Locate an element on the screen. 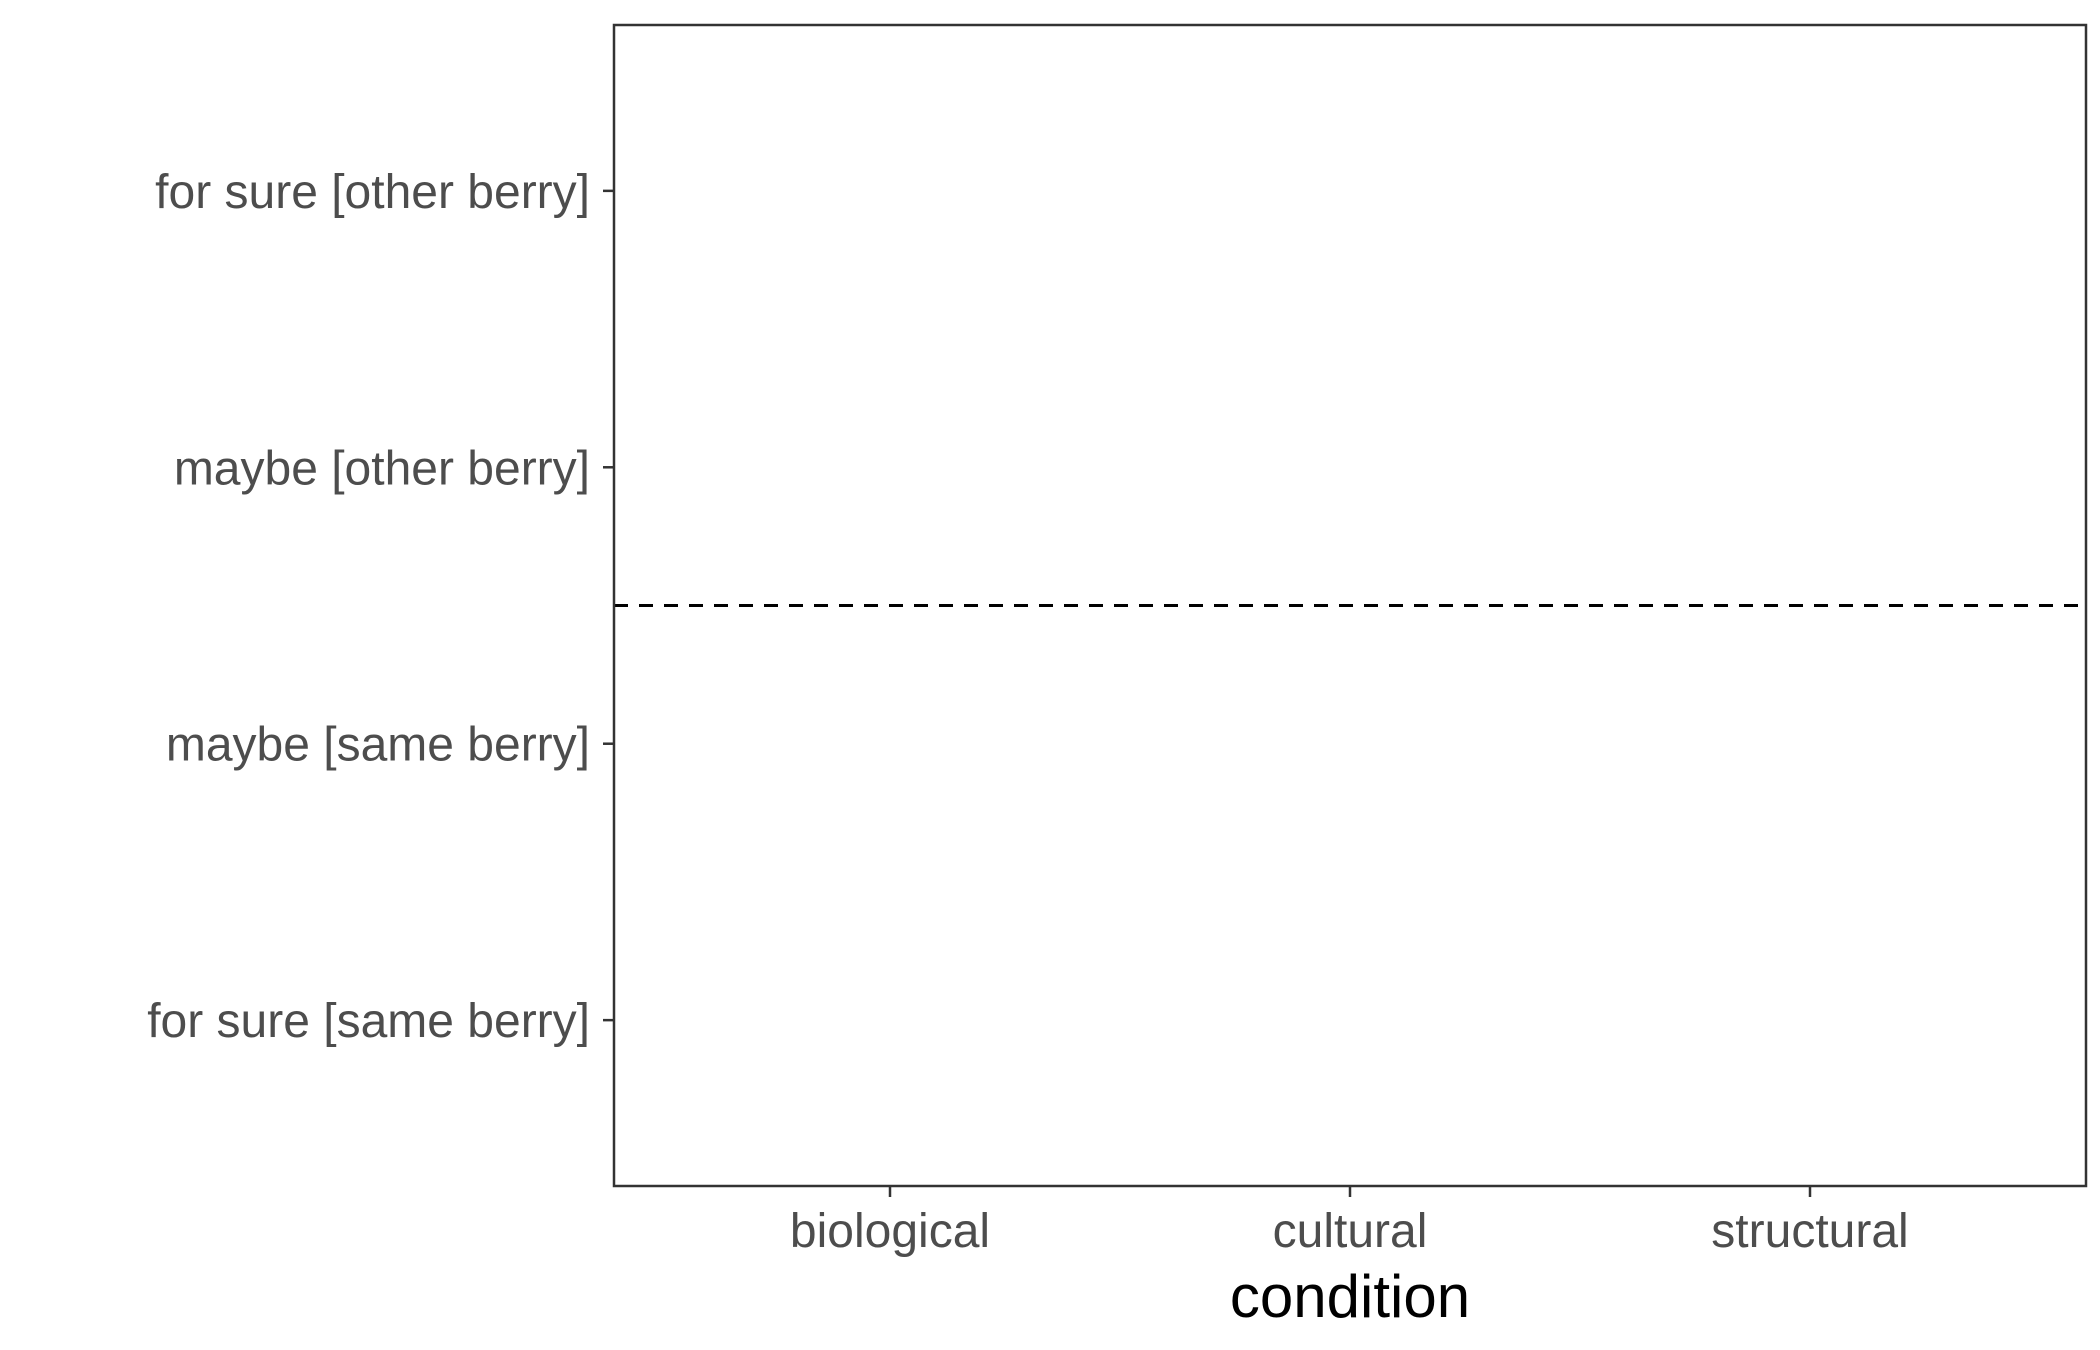 The width and height of the screenshot is (2100, 1350). x-axis: biological cultural structural is located at coordinates (1349, 1222).